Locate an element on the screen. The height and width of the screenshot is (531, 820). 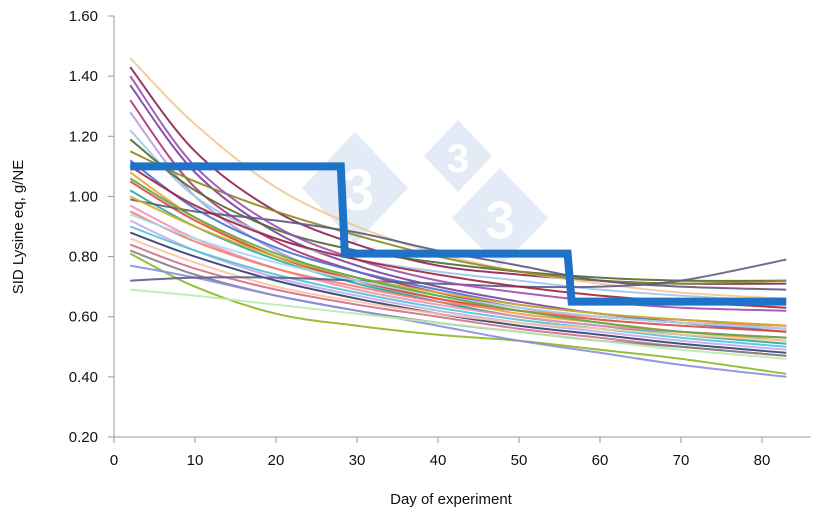
y-tick-label: 0.20 is located at coordinates (83, 437).